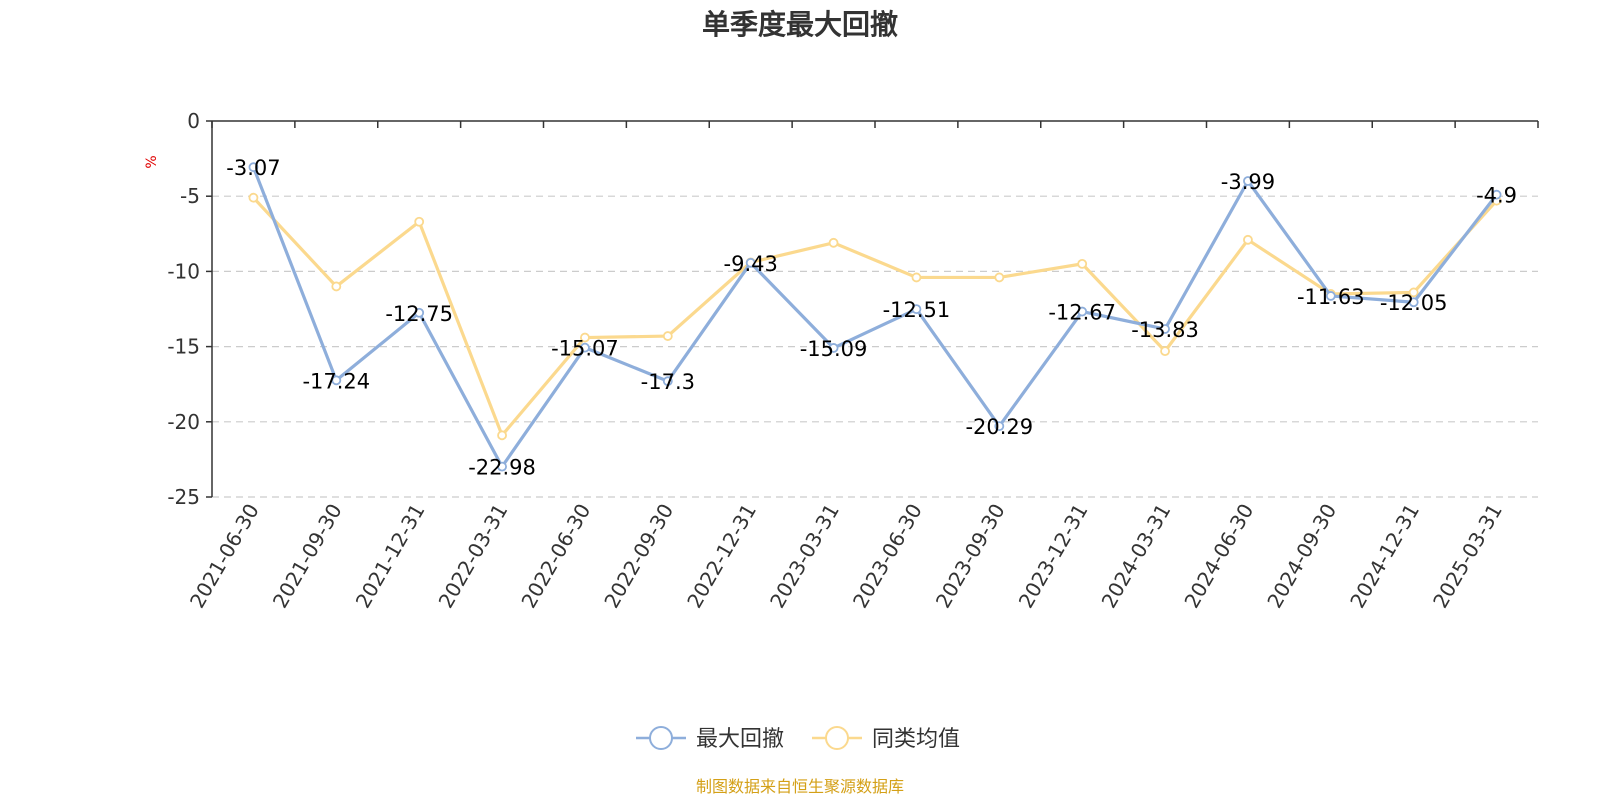 The height and width of the screenshot is (800, 1600). I want to click on data-label: -12.67, so click(1082, 313).